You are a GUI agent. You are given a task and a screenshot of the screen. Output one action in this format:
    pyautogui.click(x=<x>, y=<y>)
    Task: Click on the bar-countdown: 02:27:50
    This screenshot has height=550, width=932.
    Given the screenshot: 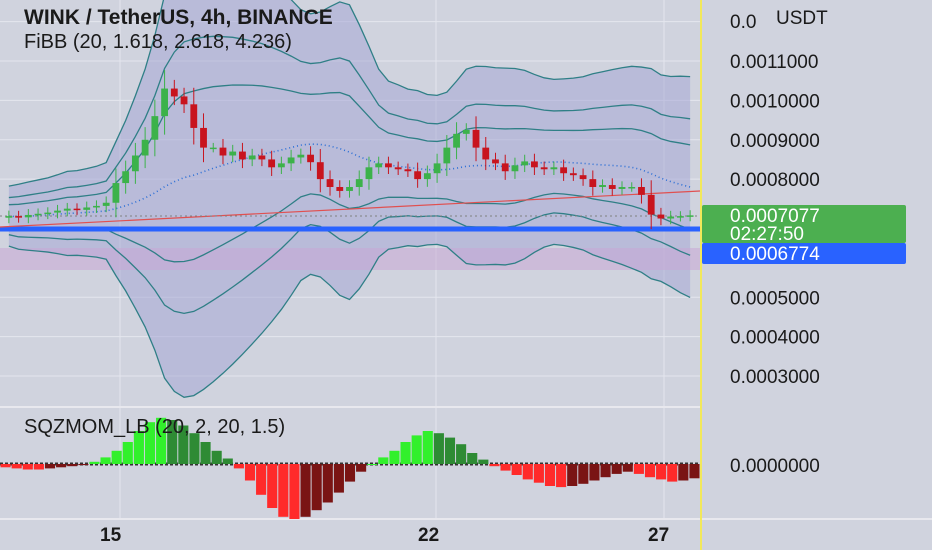 What is the action you would take?
    pyautogui.click(x=767, y=234)
    